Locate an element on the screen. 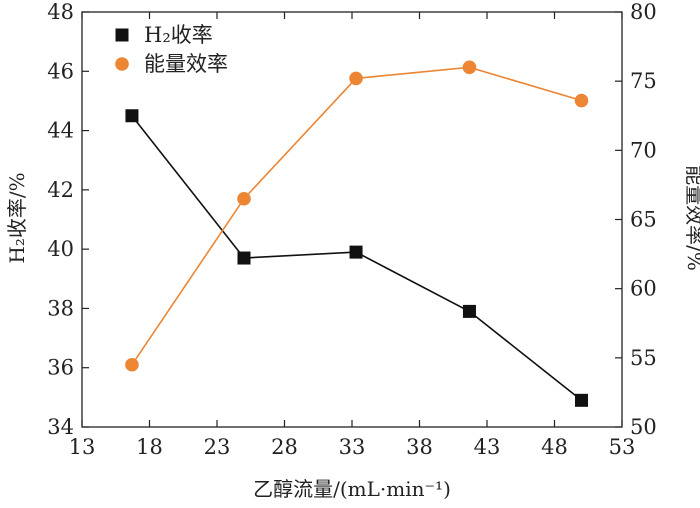 This screenshot has width=700, height=508. legend-label: H₂收率 is located at coordinates (178, 35).